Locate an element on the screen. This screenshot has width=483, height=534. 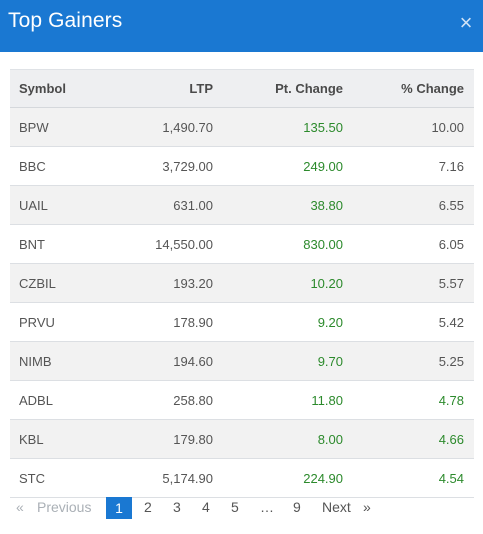
table-row: STC 5,174.90 224.90 4.54 is located at coordinates (242, 478).